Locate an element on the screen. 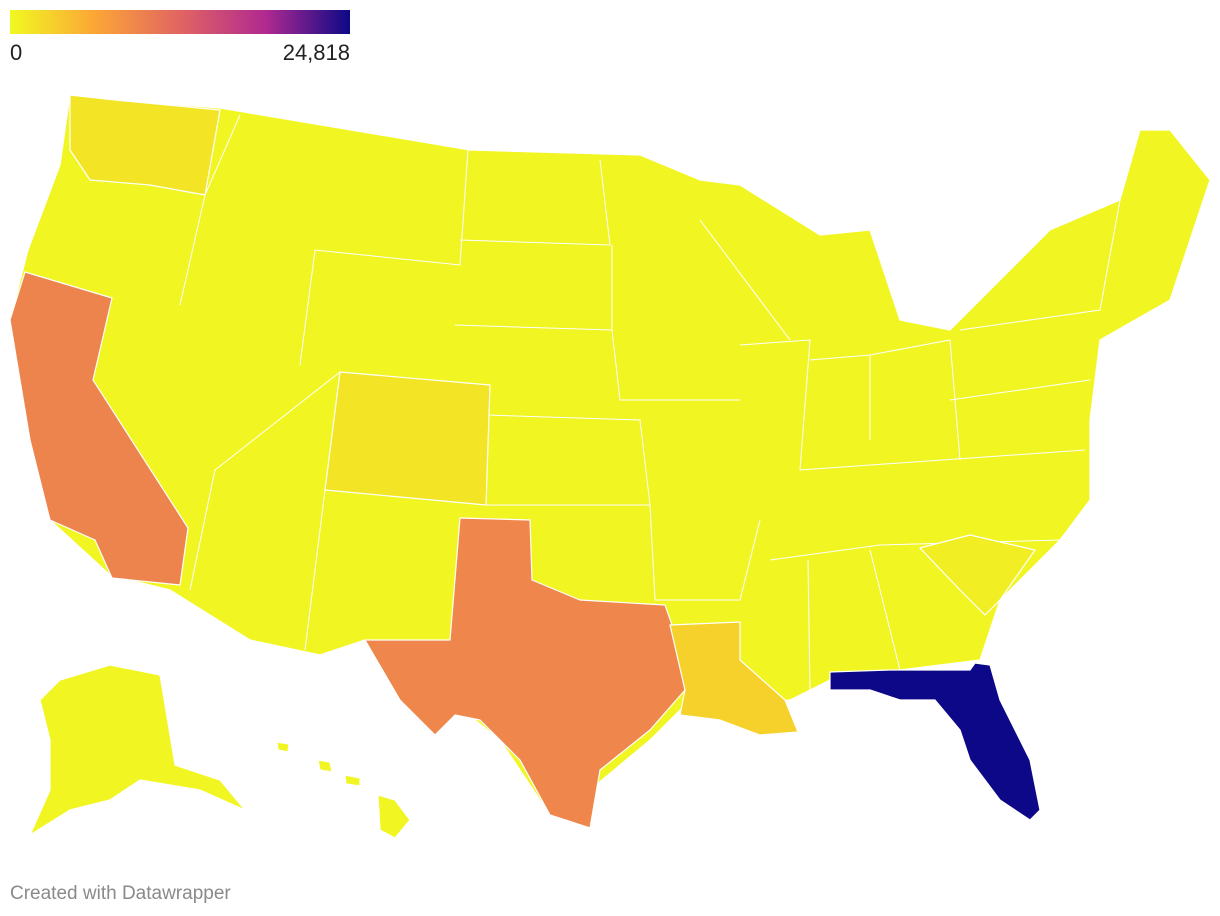  legend-gradient is located at coordinates (180, 22).